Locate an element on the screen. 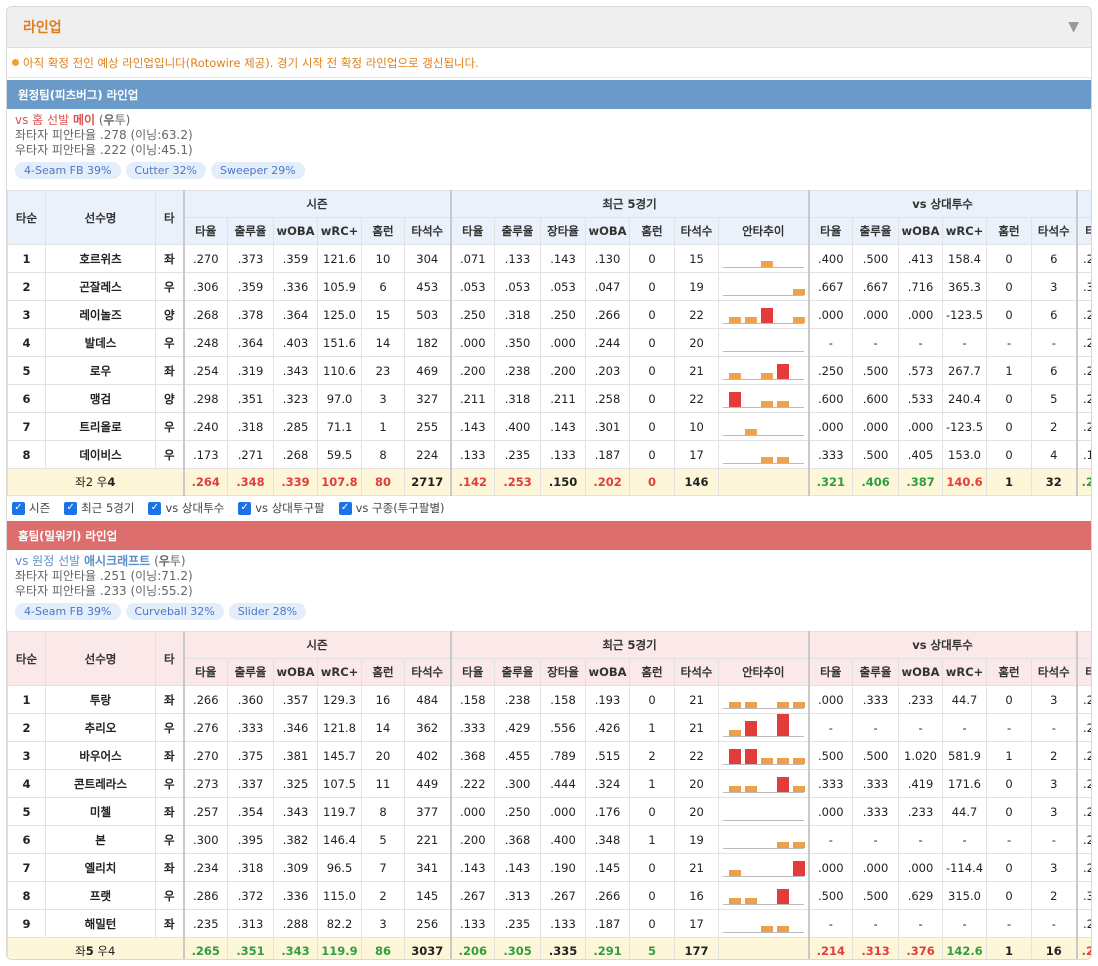  option-checkbox: ✓ 최근 5경기 is located at coordinates (99, 508).